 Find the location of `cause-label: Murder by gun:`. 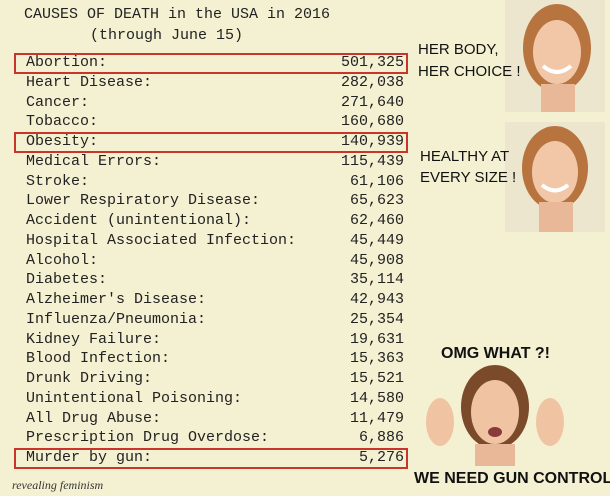

cause-label: Murder by gun: is located at coordinates (89, 457).